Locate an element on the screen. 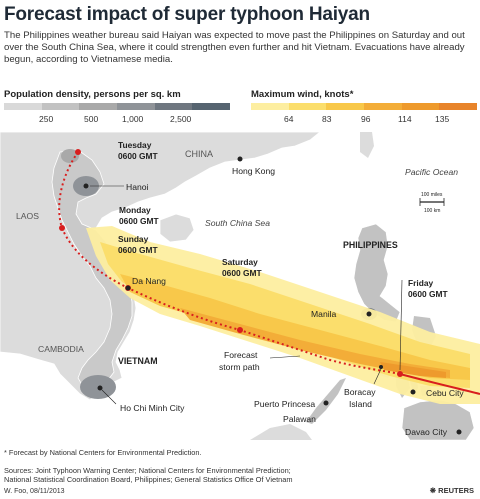 The width and height of the screenshot is (480, 499). storm-track-observed is located at coordinates (439, 384).